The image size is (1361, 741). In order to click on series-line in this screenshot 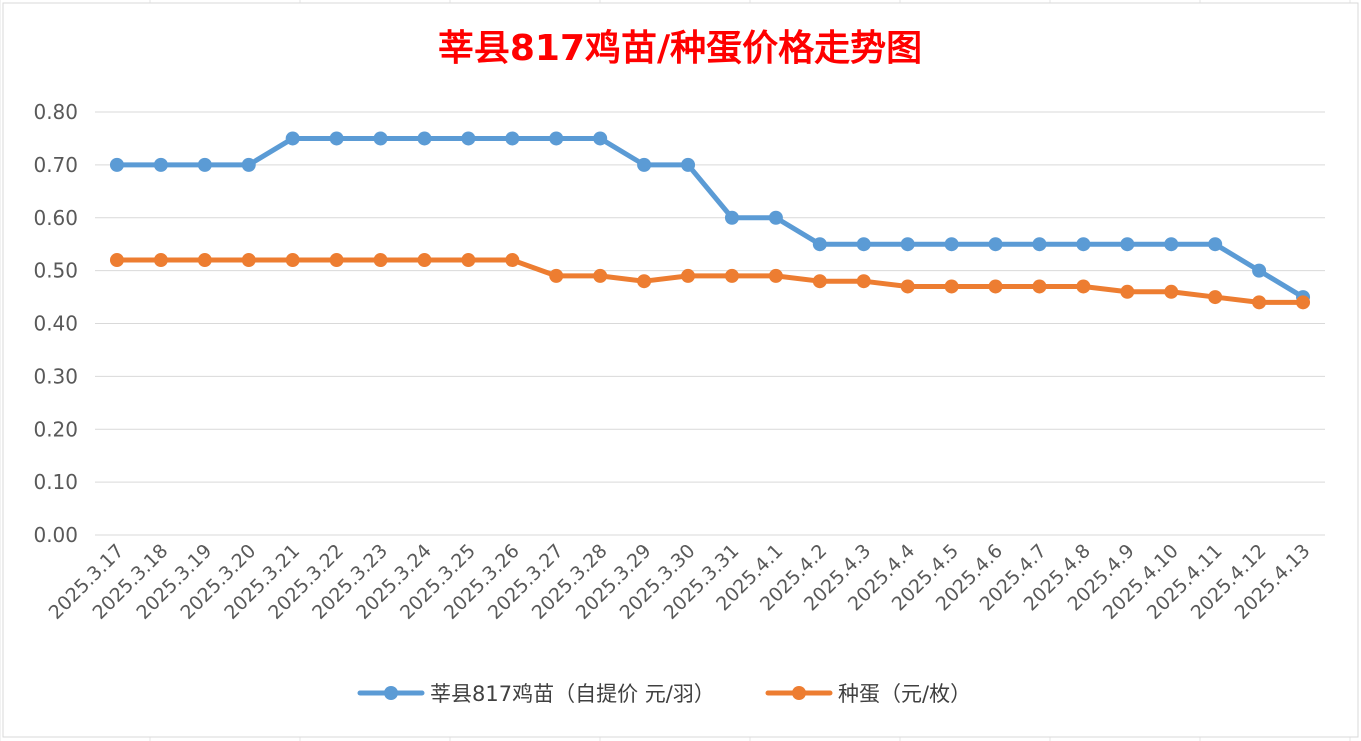, I will do `click(710, 281)`.